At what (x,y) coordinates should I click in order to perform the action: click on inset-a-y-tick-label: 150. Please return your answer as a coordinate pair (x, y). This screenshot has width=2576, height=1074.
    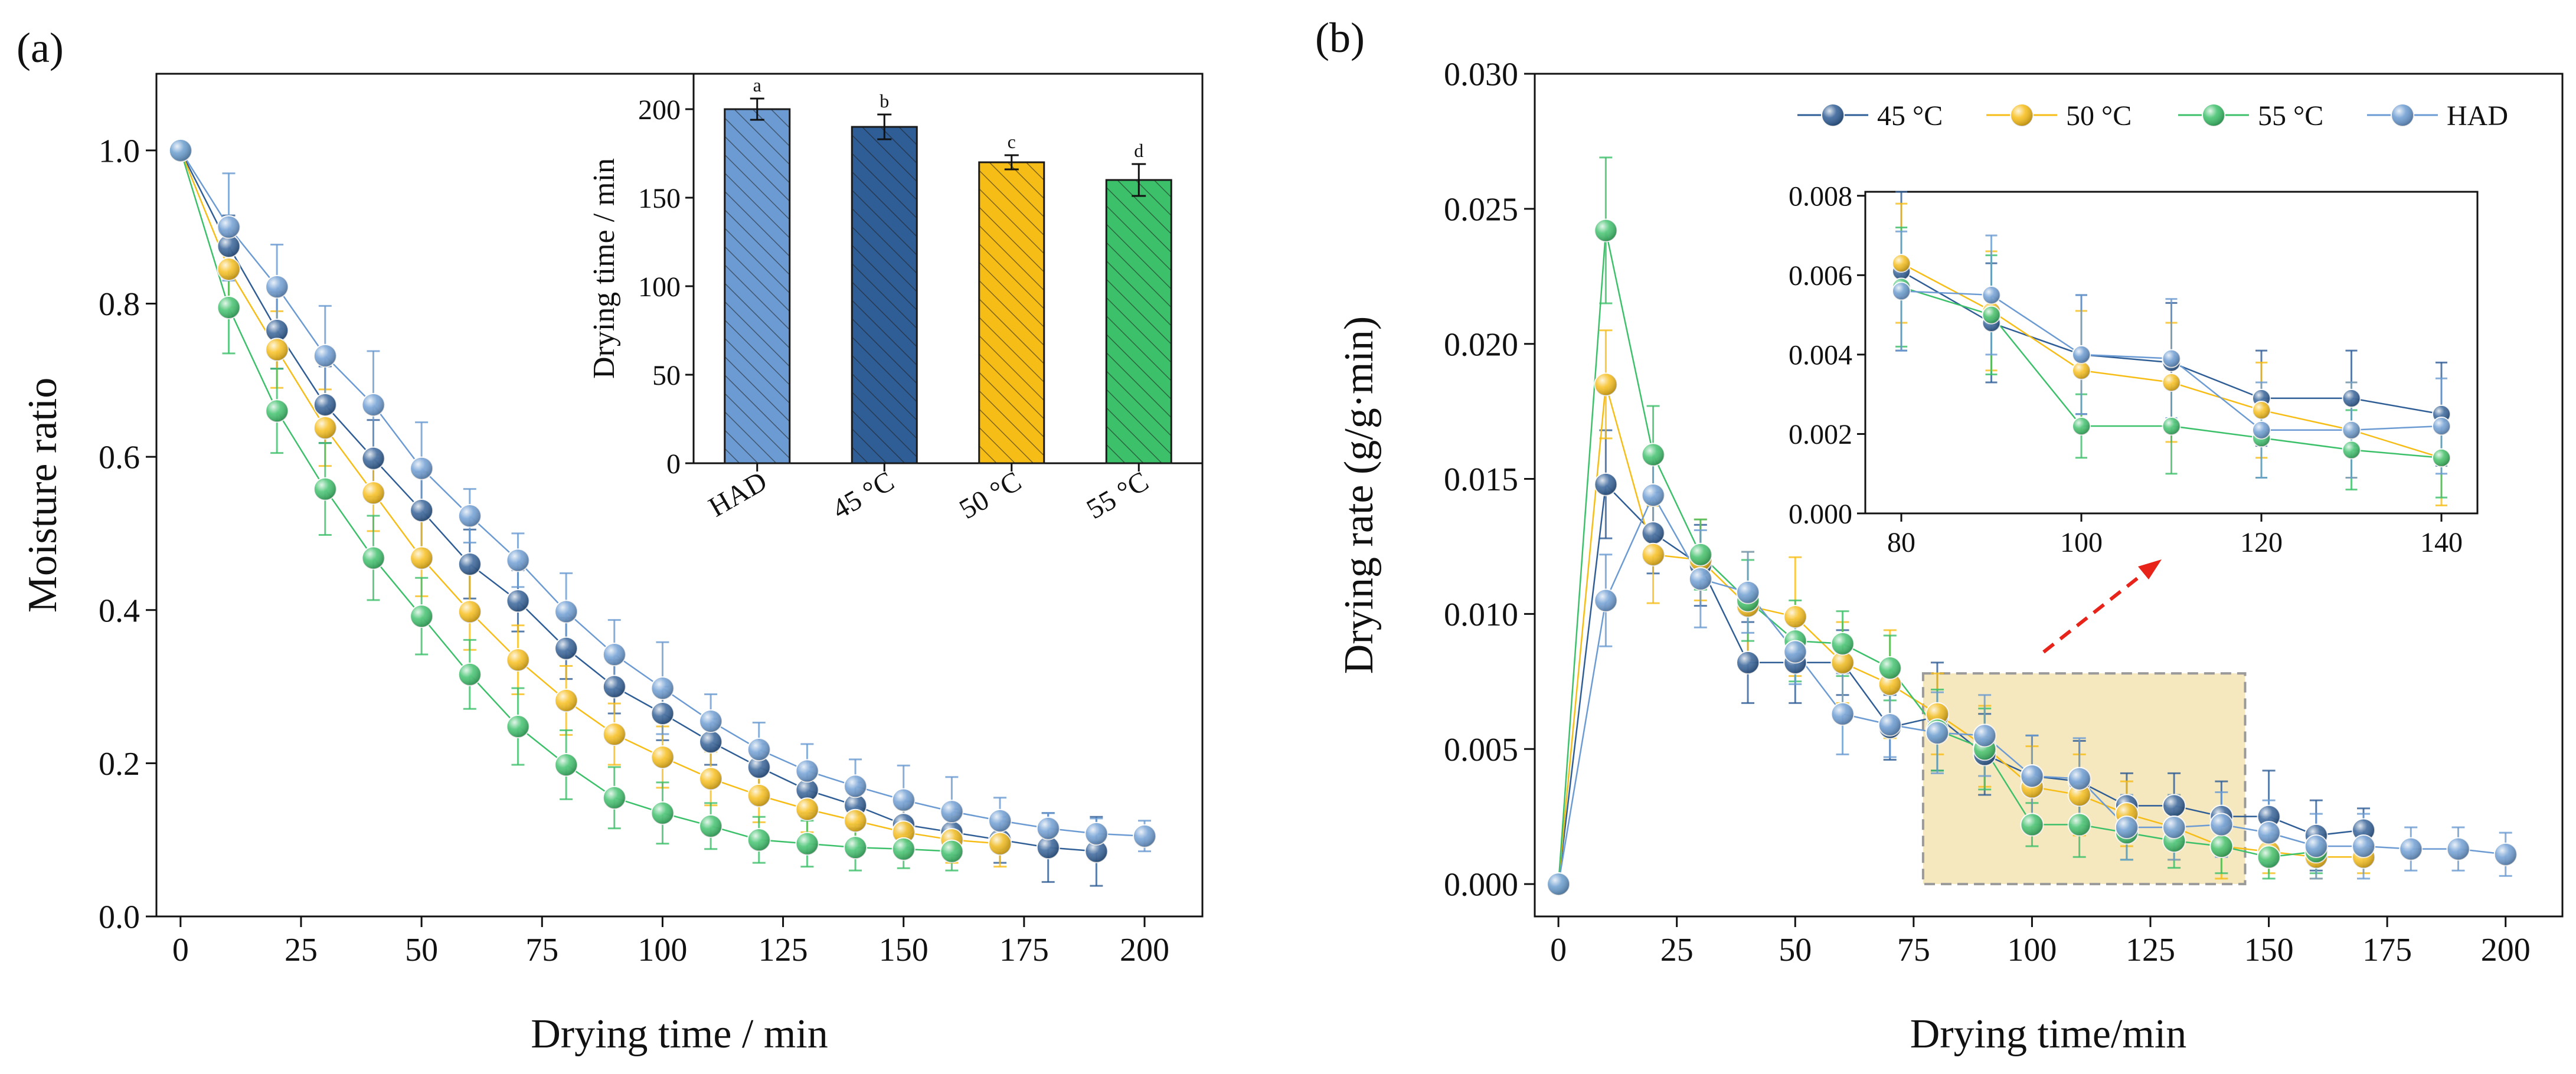
    Looking at the image, I should click on (659, 198).